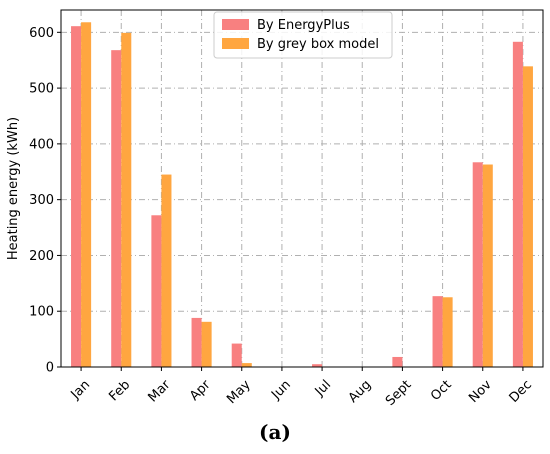 This screenshot has height=454, width=550. I want to click on y-tick-label: 200, so click(41, 256).